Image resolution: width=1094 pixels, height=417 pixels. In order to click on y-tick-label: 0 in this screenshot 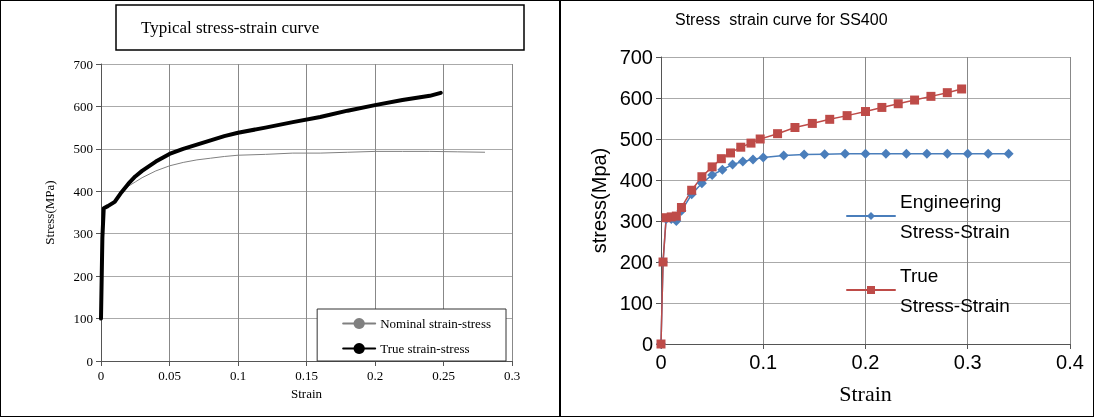, I will do `click(647, 344)`.